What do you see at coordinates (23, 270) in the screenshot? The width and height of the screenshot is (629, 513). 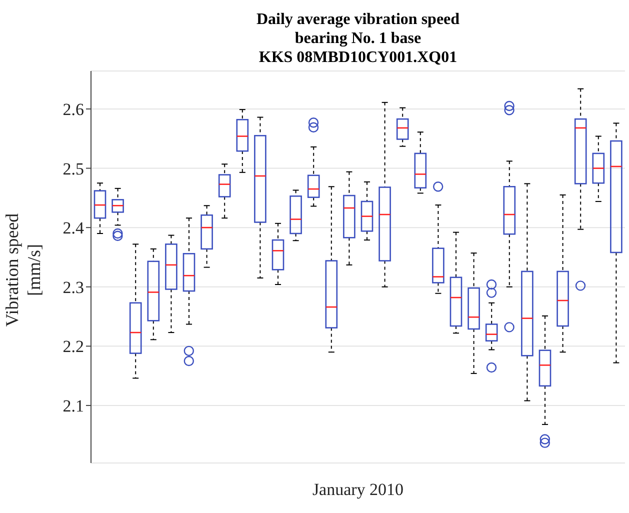 I see `y-axis-title: Vibration speed [mm/s]` at bounding box center [23, 270].